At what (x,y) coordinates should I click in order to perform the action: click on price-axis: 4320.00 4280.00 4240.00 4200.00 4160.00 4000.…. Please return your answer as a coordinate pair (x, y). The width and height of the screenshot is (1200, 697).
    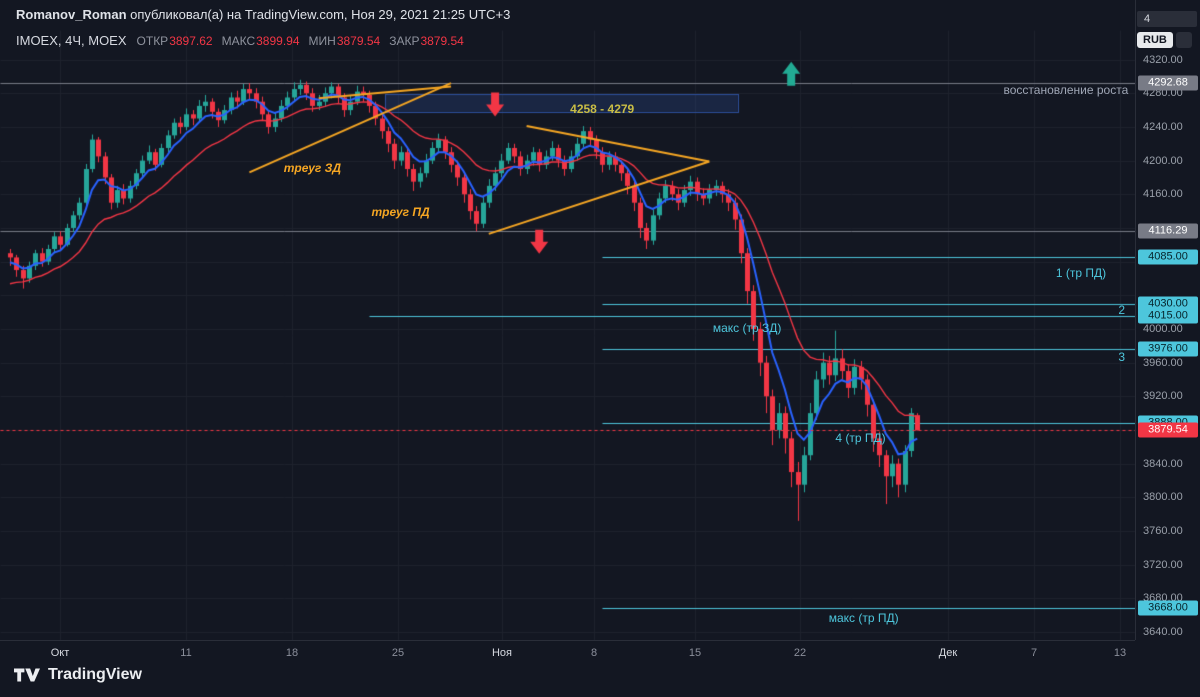
    Looking at the image, I should click on (1167, 320).